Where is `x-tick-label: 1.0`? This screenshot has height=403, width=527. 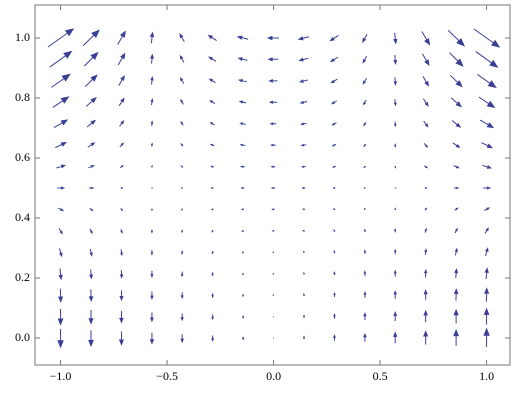
x-tick-label: 1.0 is located at coordinates (486, 376).